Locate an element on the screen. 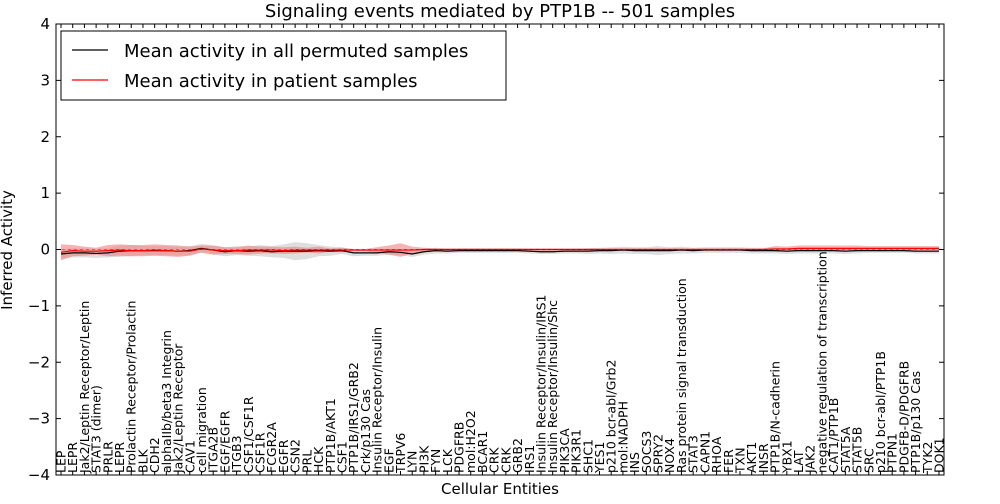  x-tick-label: PIK3CA is located at coordinates (564, 450).